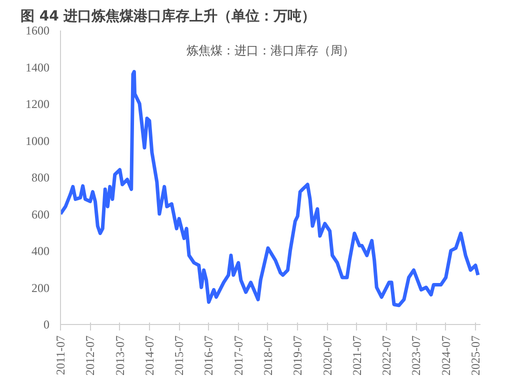 The image size is (524, 381). I want to click on y-tick-label: 1000, so click(38, 141).